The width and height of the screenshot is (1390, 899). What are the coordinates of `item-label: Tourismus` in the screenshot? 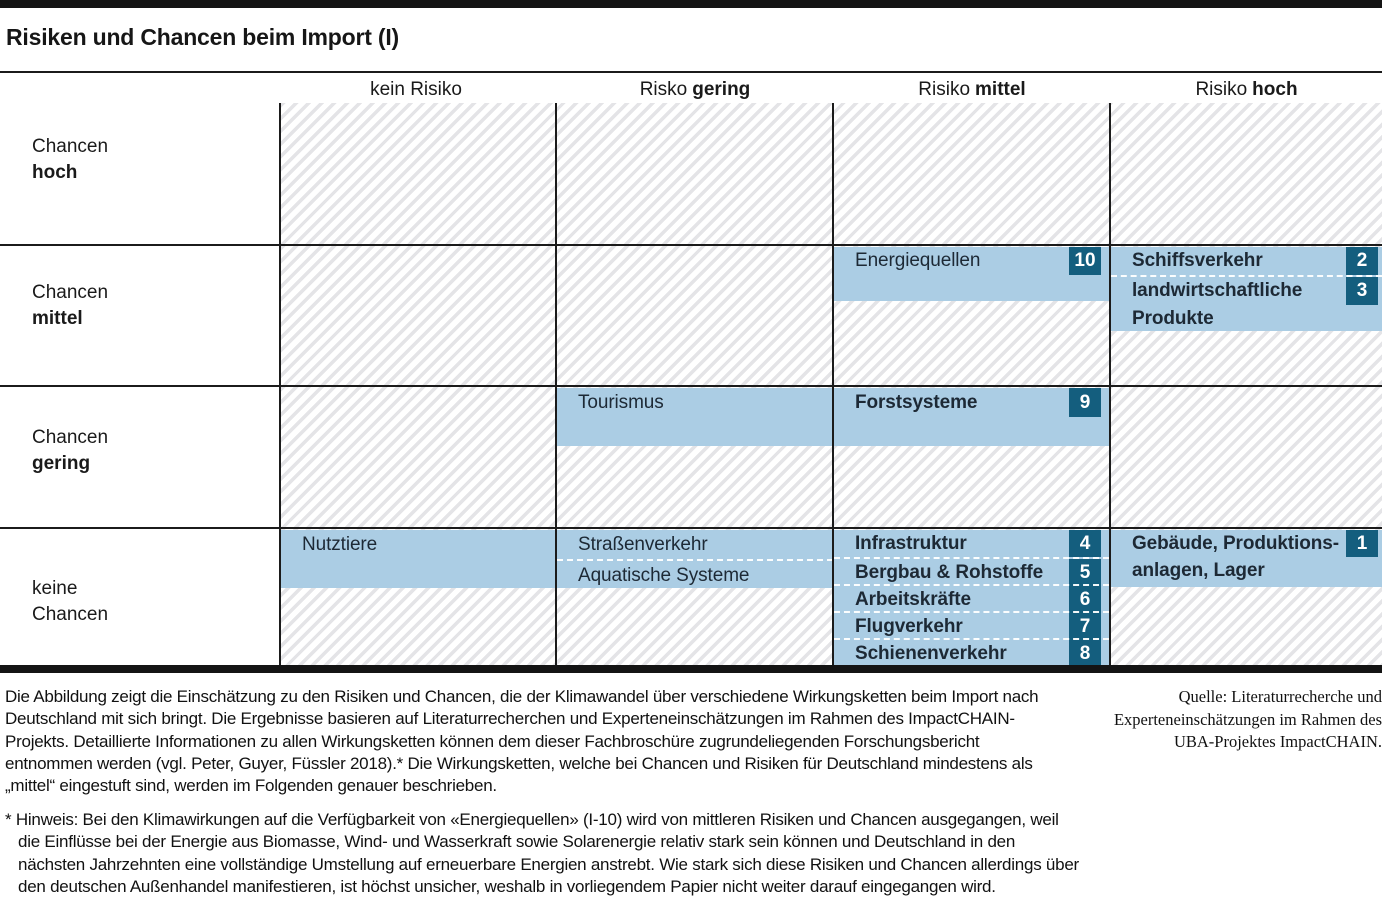 It's located at (621, 402).